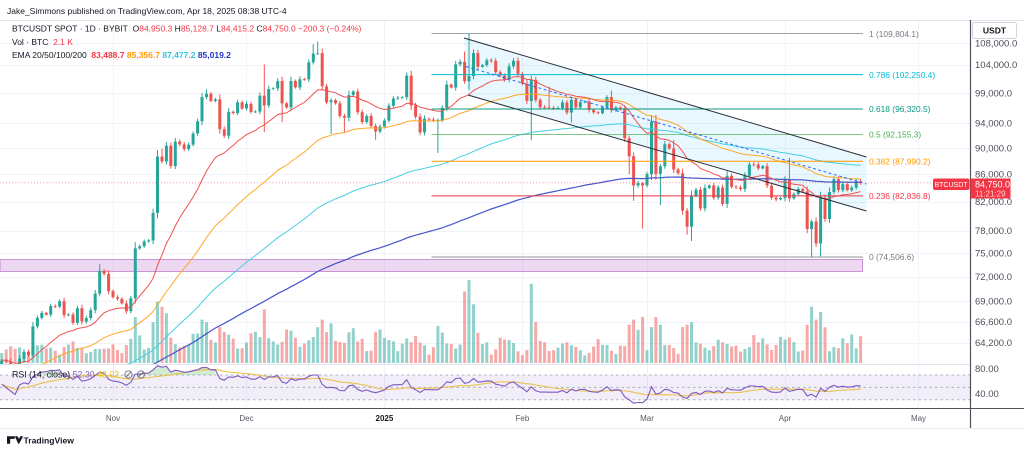 The height and width of the screenshot is (453, 1024). Describe the element at coordinates (993, 231) in the screenshot. I see `svg-text: 78,000.0` at that location.